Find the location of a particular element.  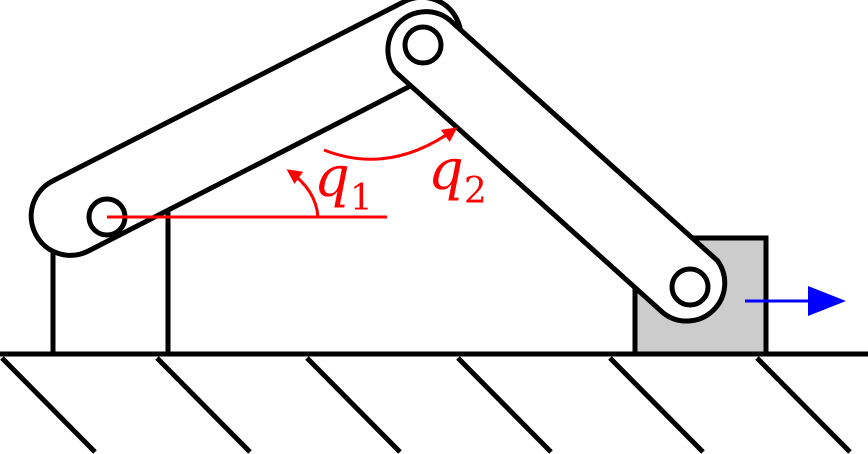

q1-label: q1 is located at coordinates (343, 182).